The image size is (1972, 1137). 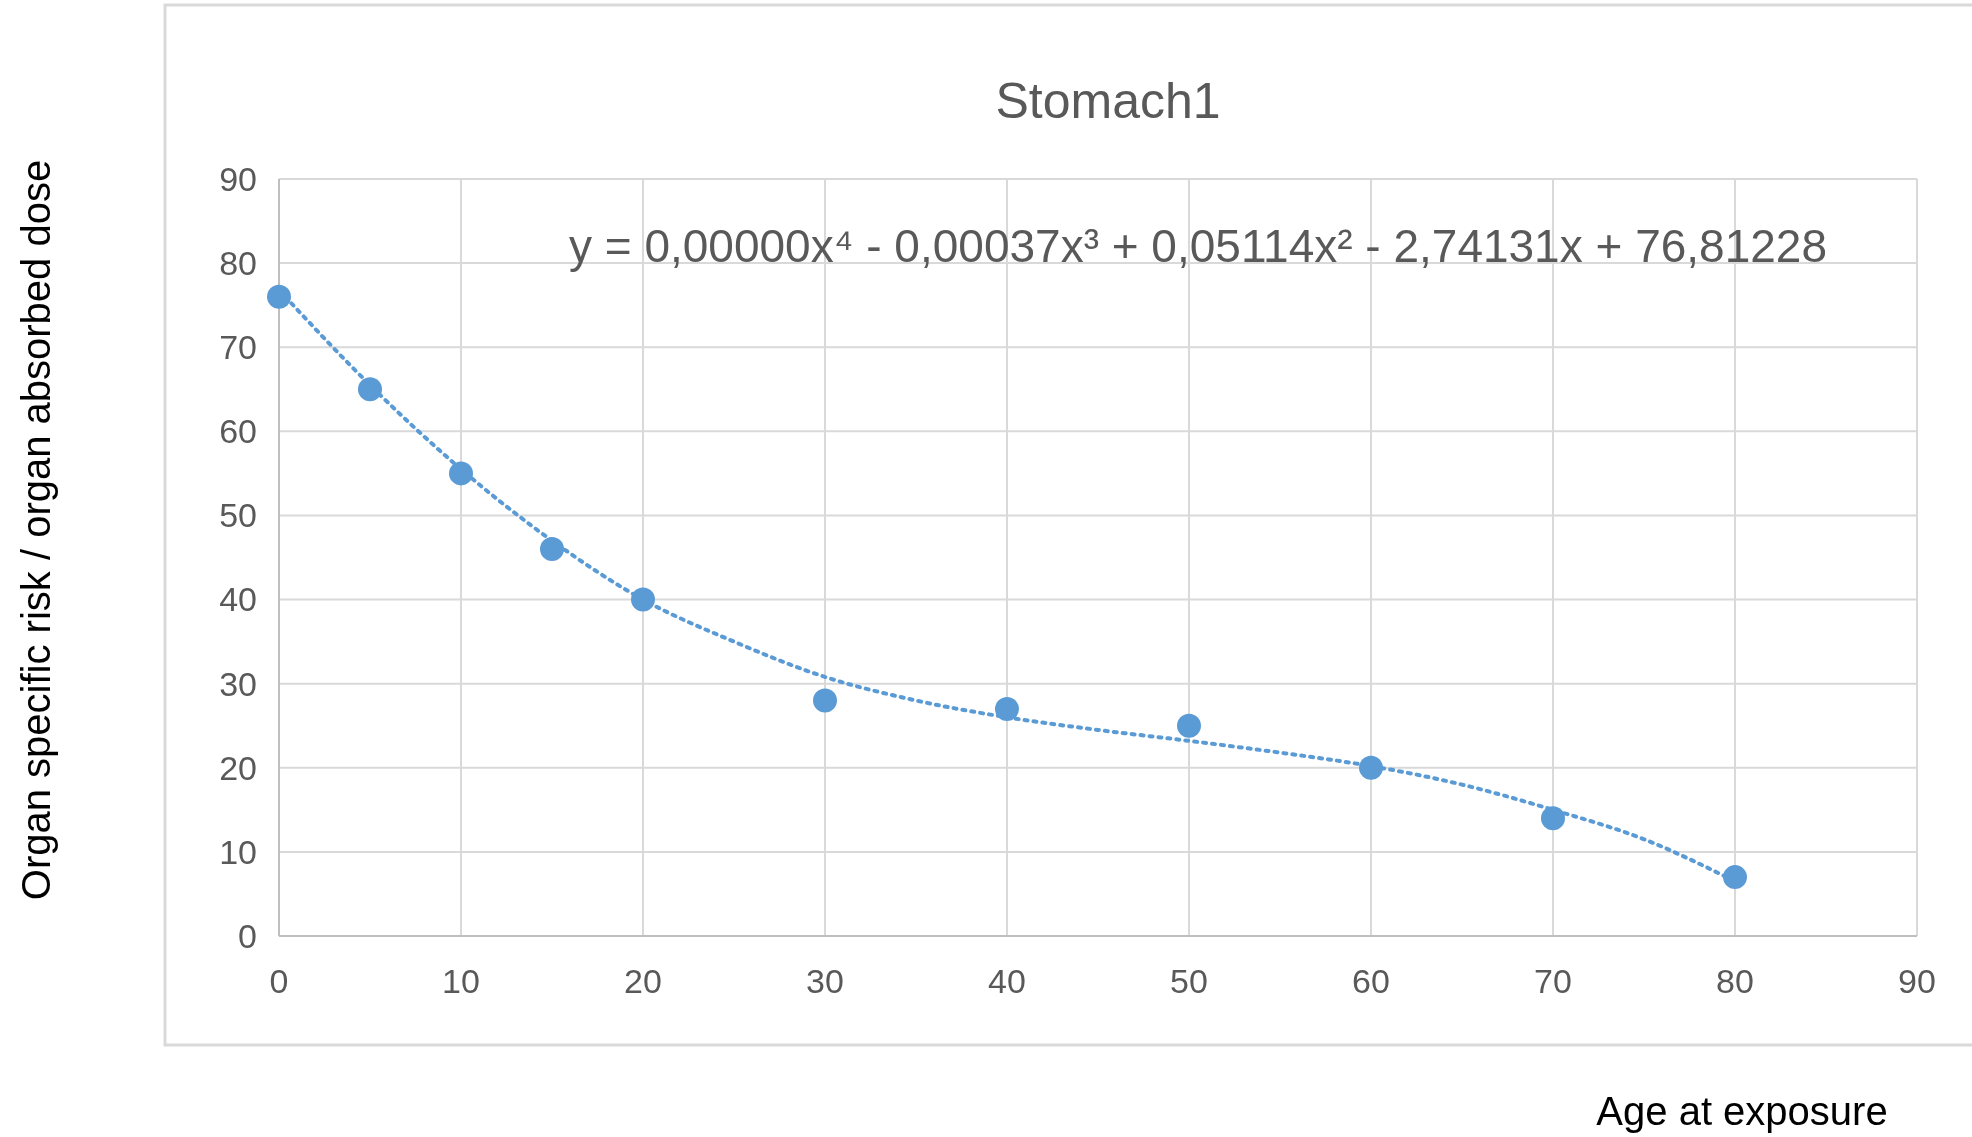 What do you see at coordinates (36, 530) in the screenshot?
I see `y-axis-title: Organ specific risk / organ absorbed dose` at bounding box center [36, 530].